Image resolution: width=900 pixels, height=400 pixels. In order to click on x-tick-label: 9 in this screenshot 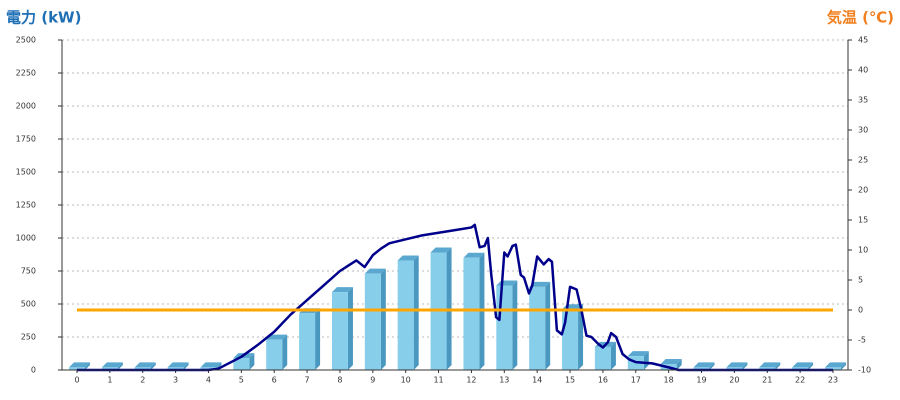, I will do `click(372, 380)`.